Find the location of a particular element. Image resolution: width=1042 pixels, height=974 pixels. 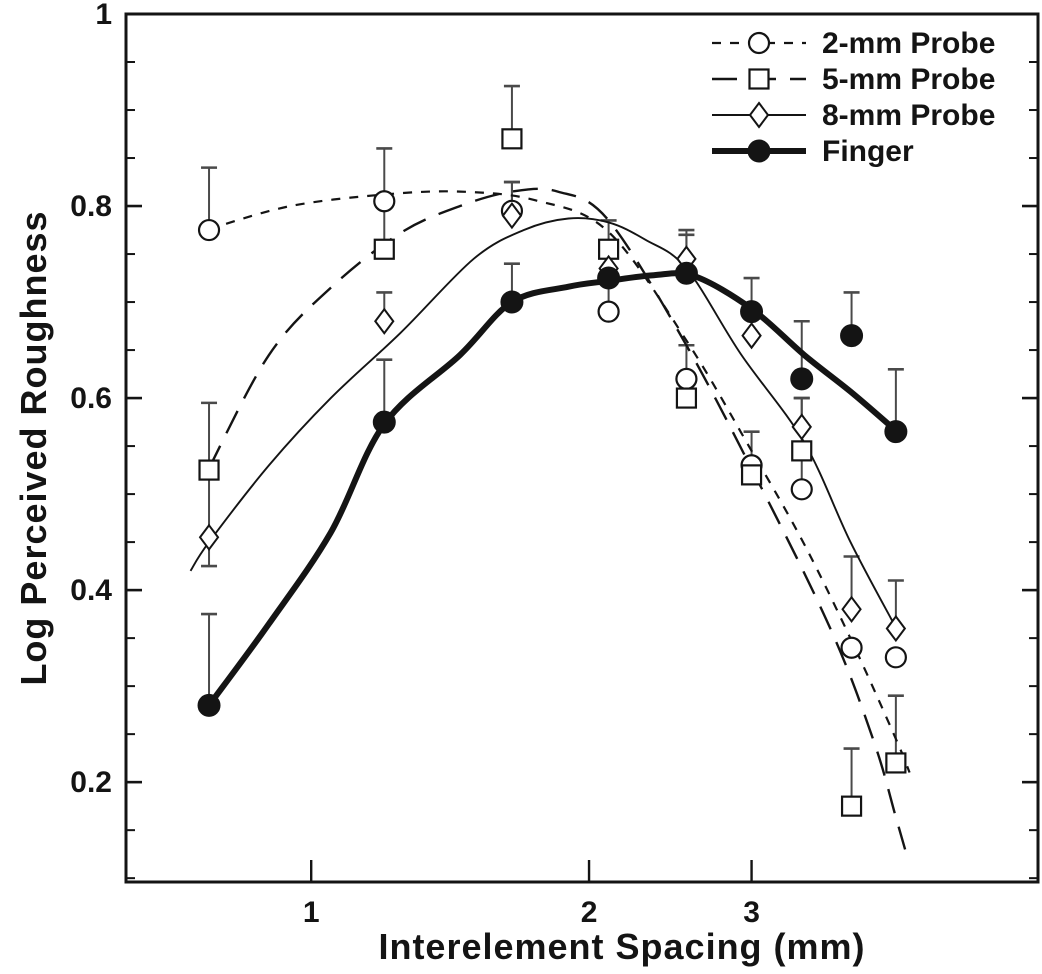

x-tick-labels: 1 2 3 is located at coordinates (531, 912).